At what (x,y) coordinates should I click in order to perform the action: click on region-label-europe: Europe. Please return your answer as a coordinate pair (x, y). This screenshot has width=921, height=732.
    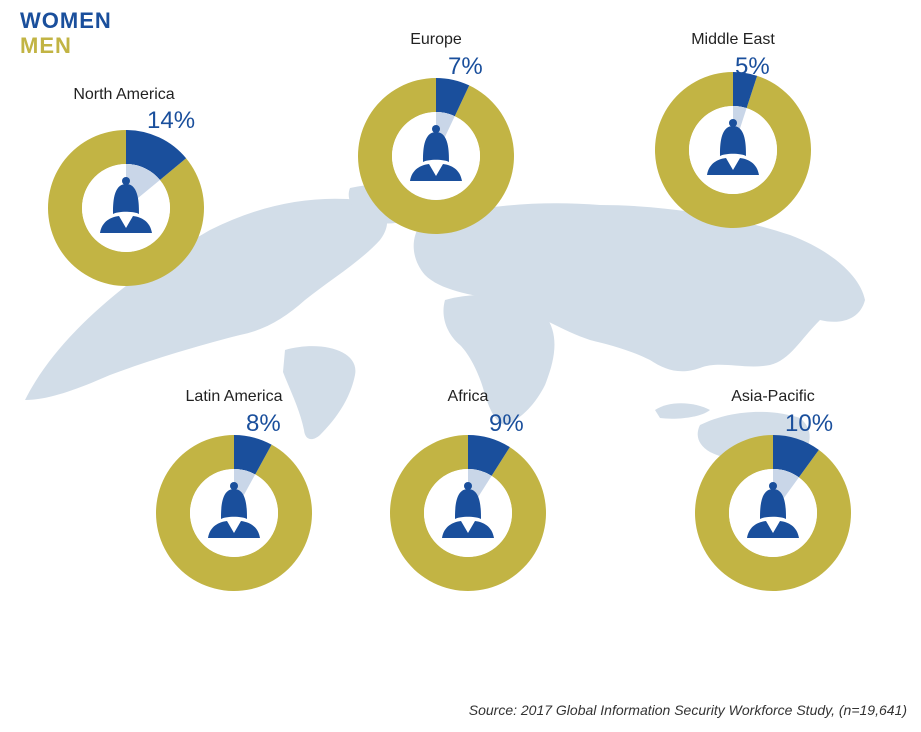
    Looking at the image, I should click on (436, 39).